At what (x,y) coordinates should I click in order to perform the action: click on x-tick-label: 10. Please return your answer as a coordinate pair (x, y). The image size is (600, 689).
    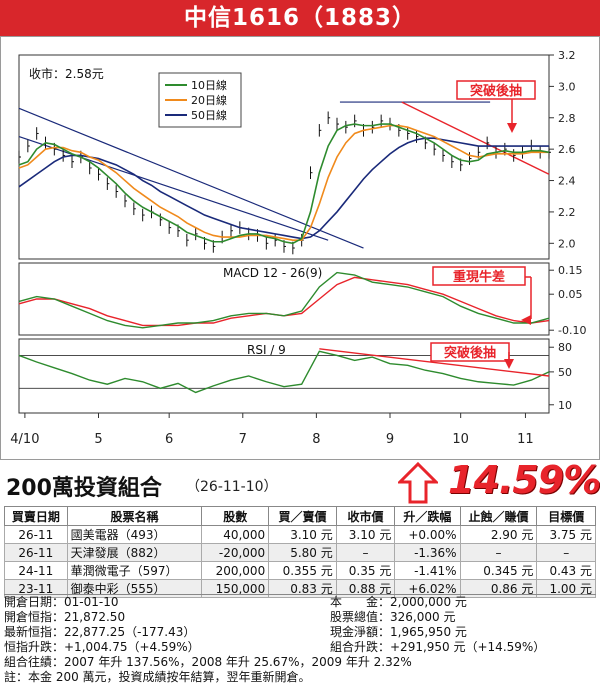
    Looking at the image, I should click on (460, 439).